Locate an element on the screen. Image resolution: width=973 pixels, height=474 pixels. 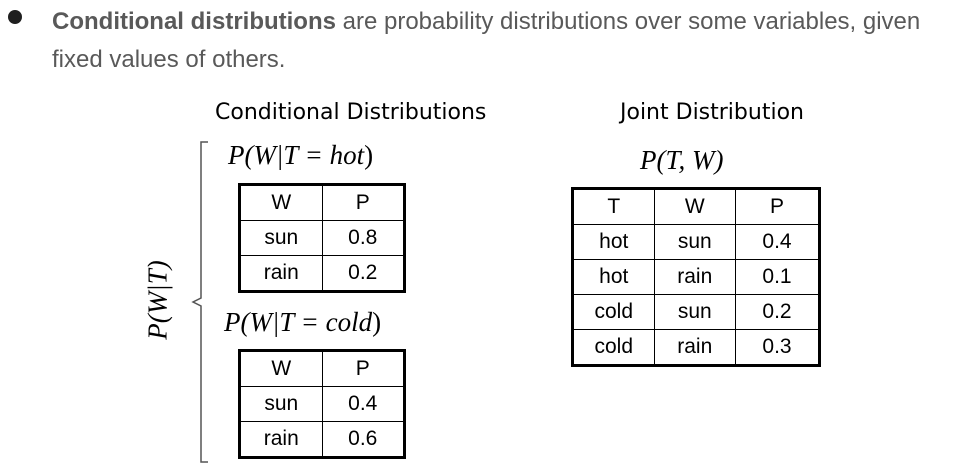
table-cell: 0.6 is located at coordinates (363, 439).